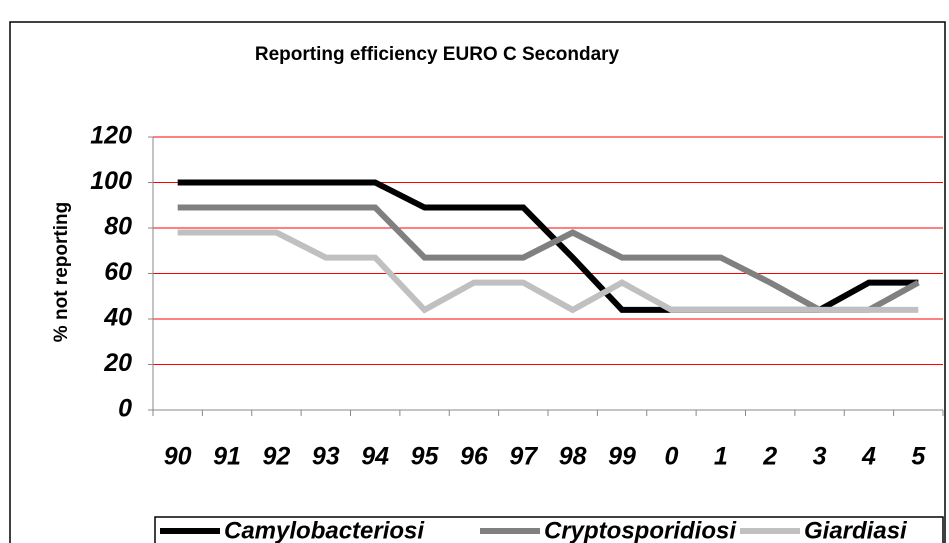  Describe the element at coordinates (227, 457) in the screenshot. I see `x-tick-label: 91` at that location.